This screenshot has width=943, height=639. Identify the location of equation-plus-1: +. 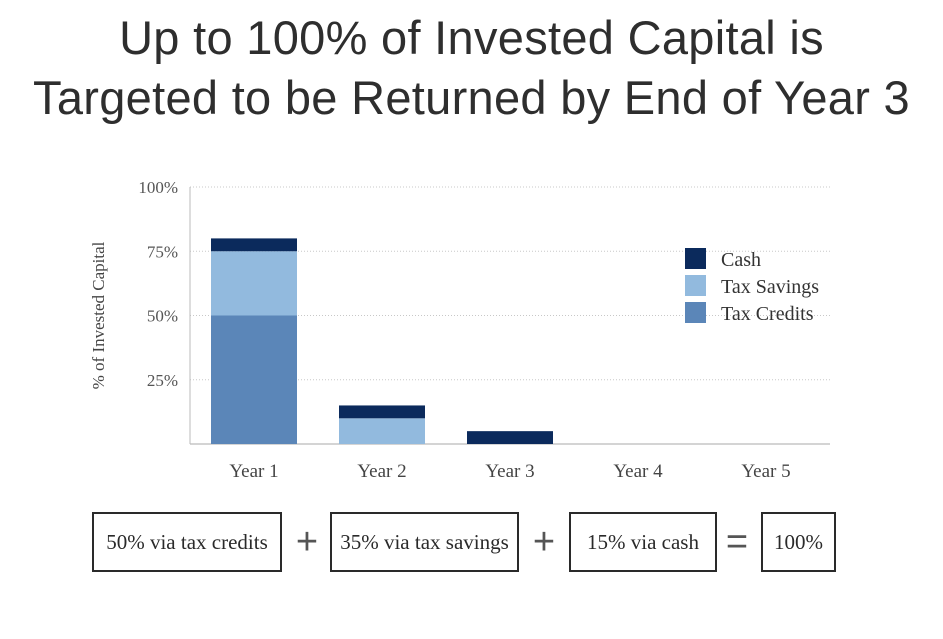
(307, 541).